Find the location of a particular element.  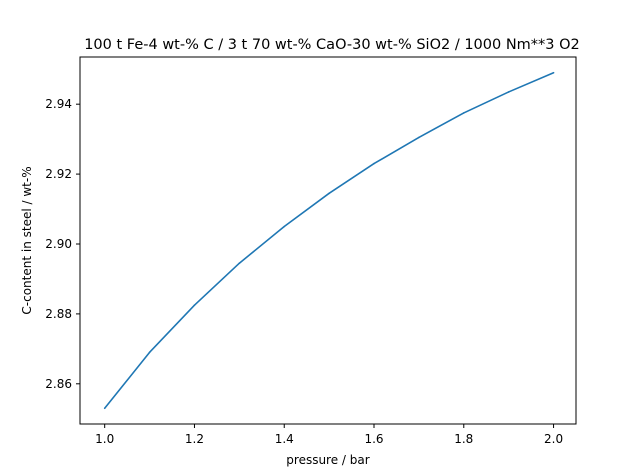

y-axis-label: C-content in steel / wt-% is located at coordinates (27, 240).